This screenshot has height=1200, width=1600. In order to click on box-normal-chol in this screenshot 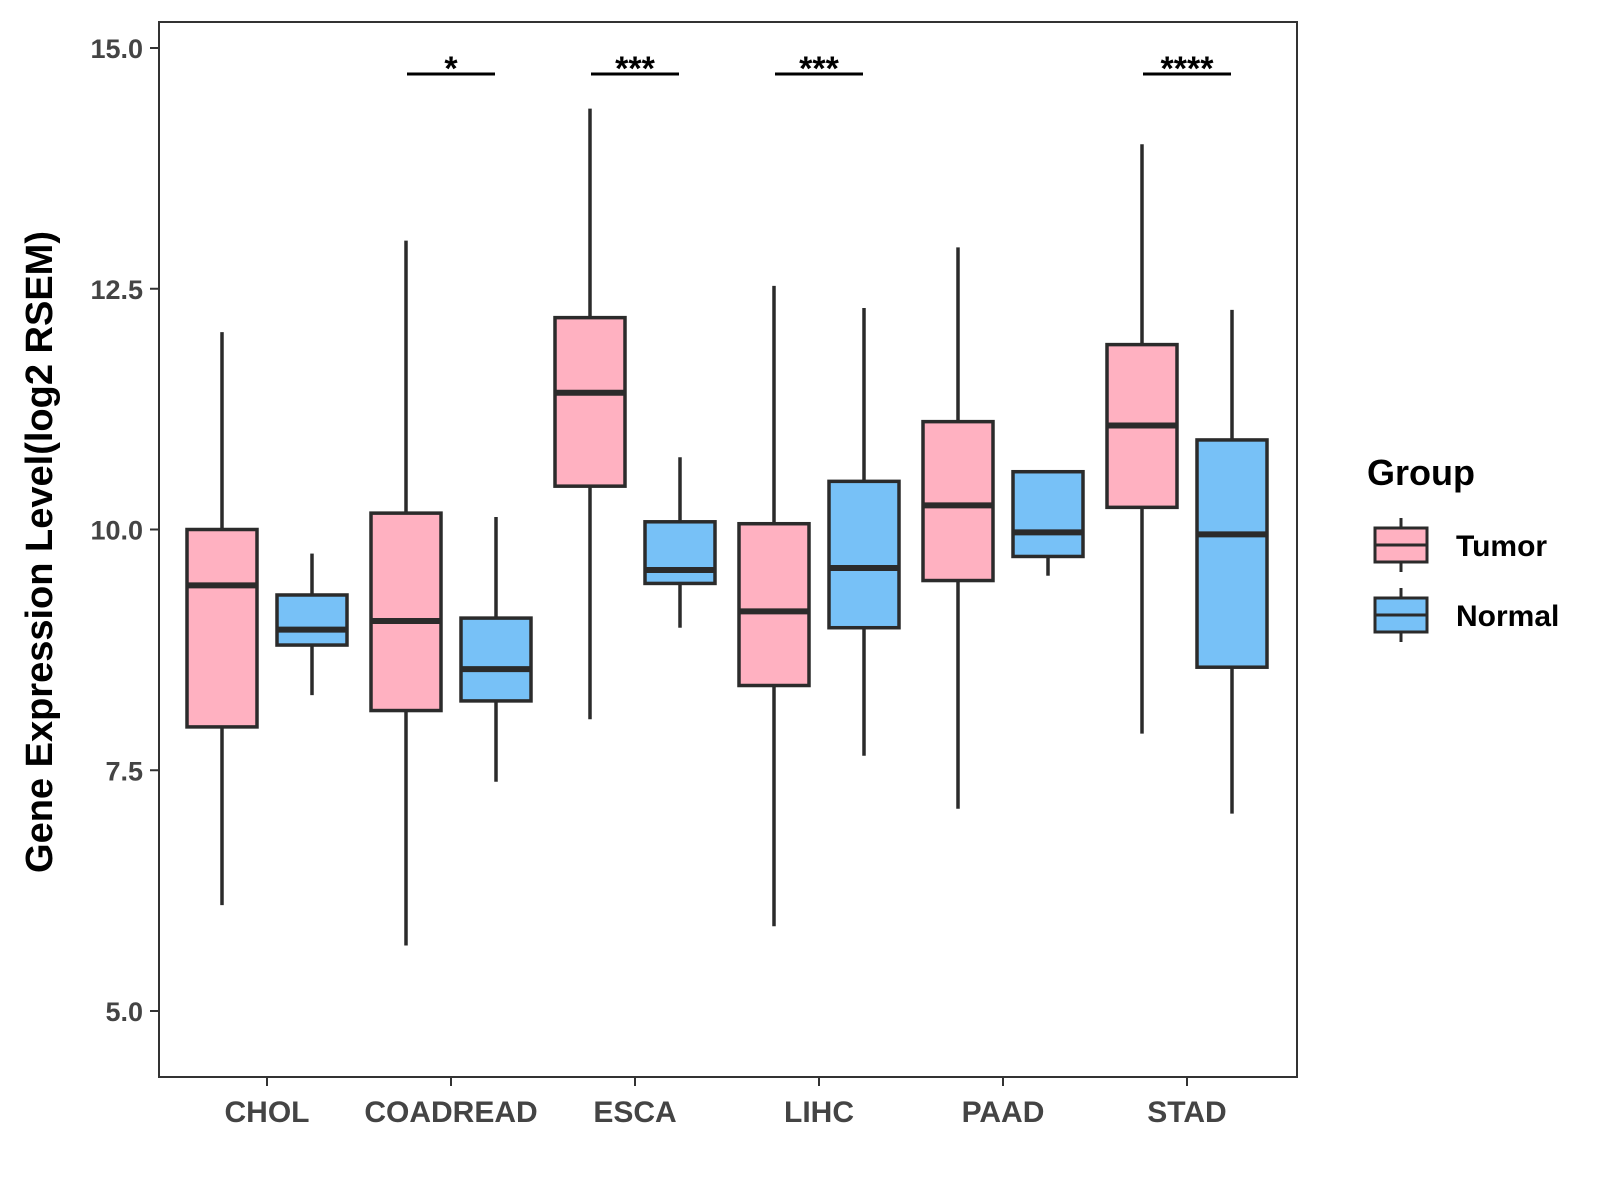, I will do `click(312, 624)`.